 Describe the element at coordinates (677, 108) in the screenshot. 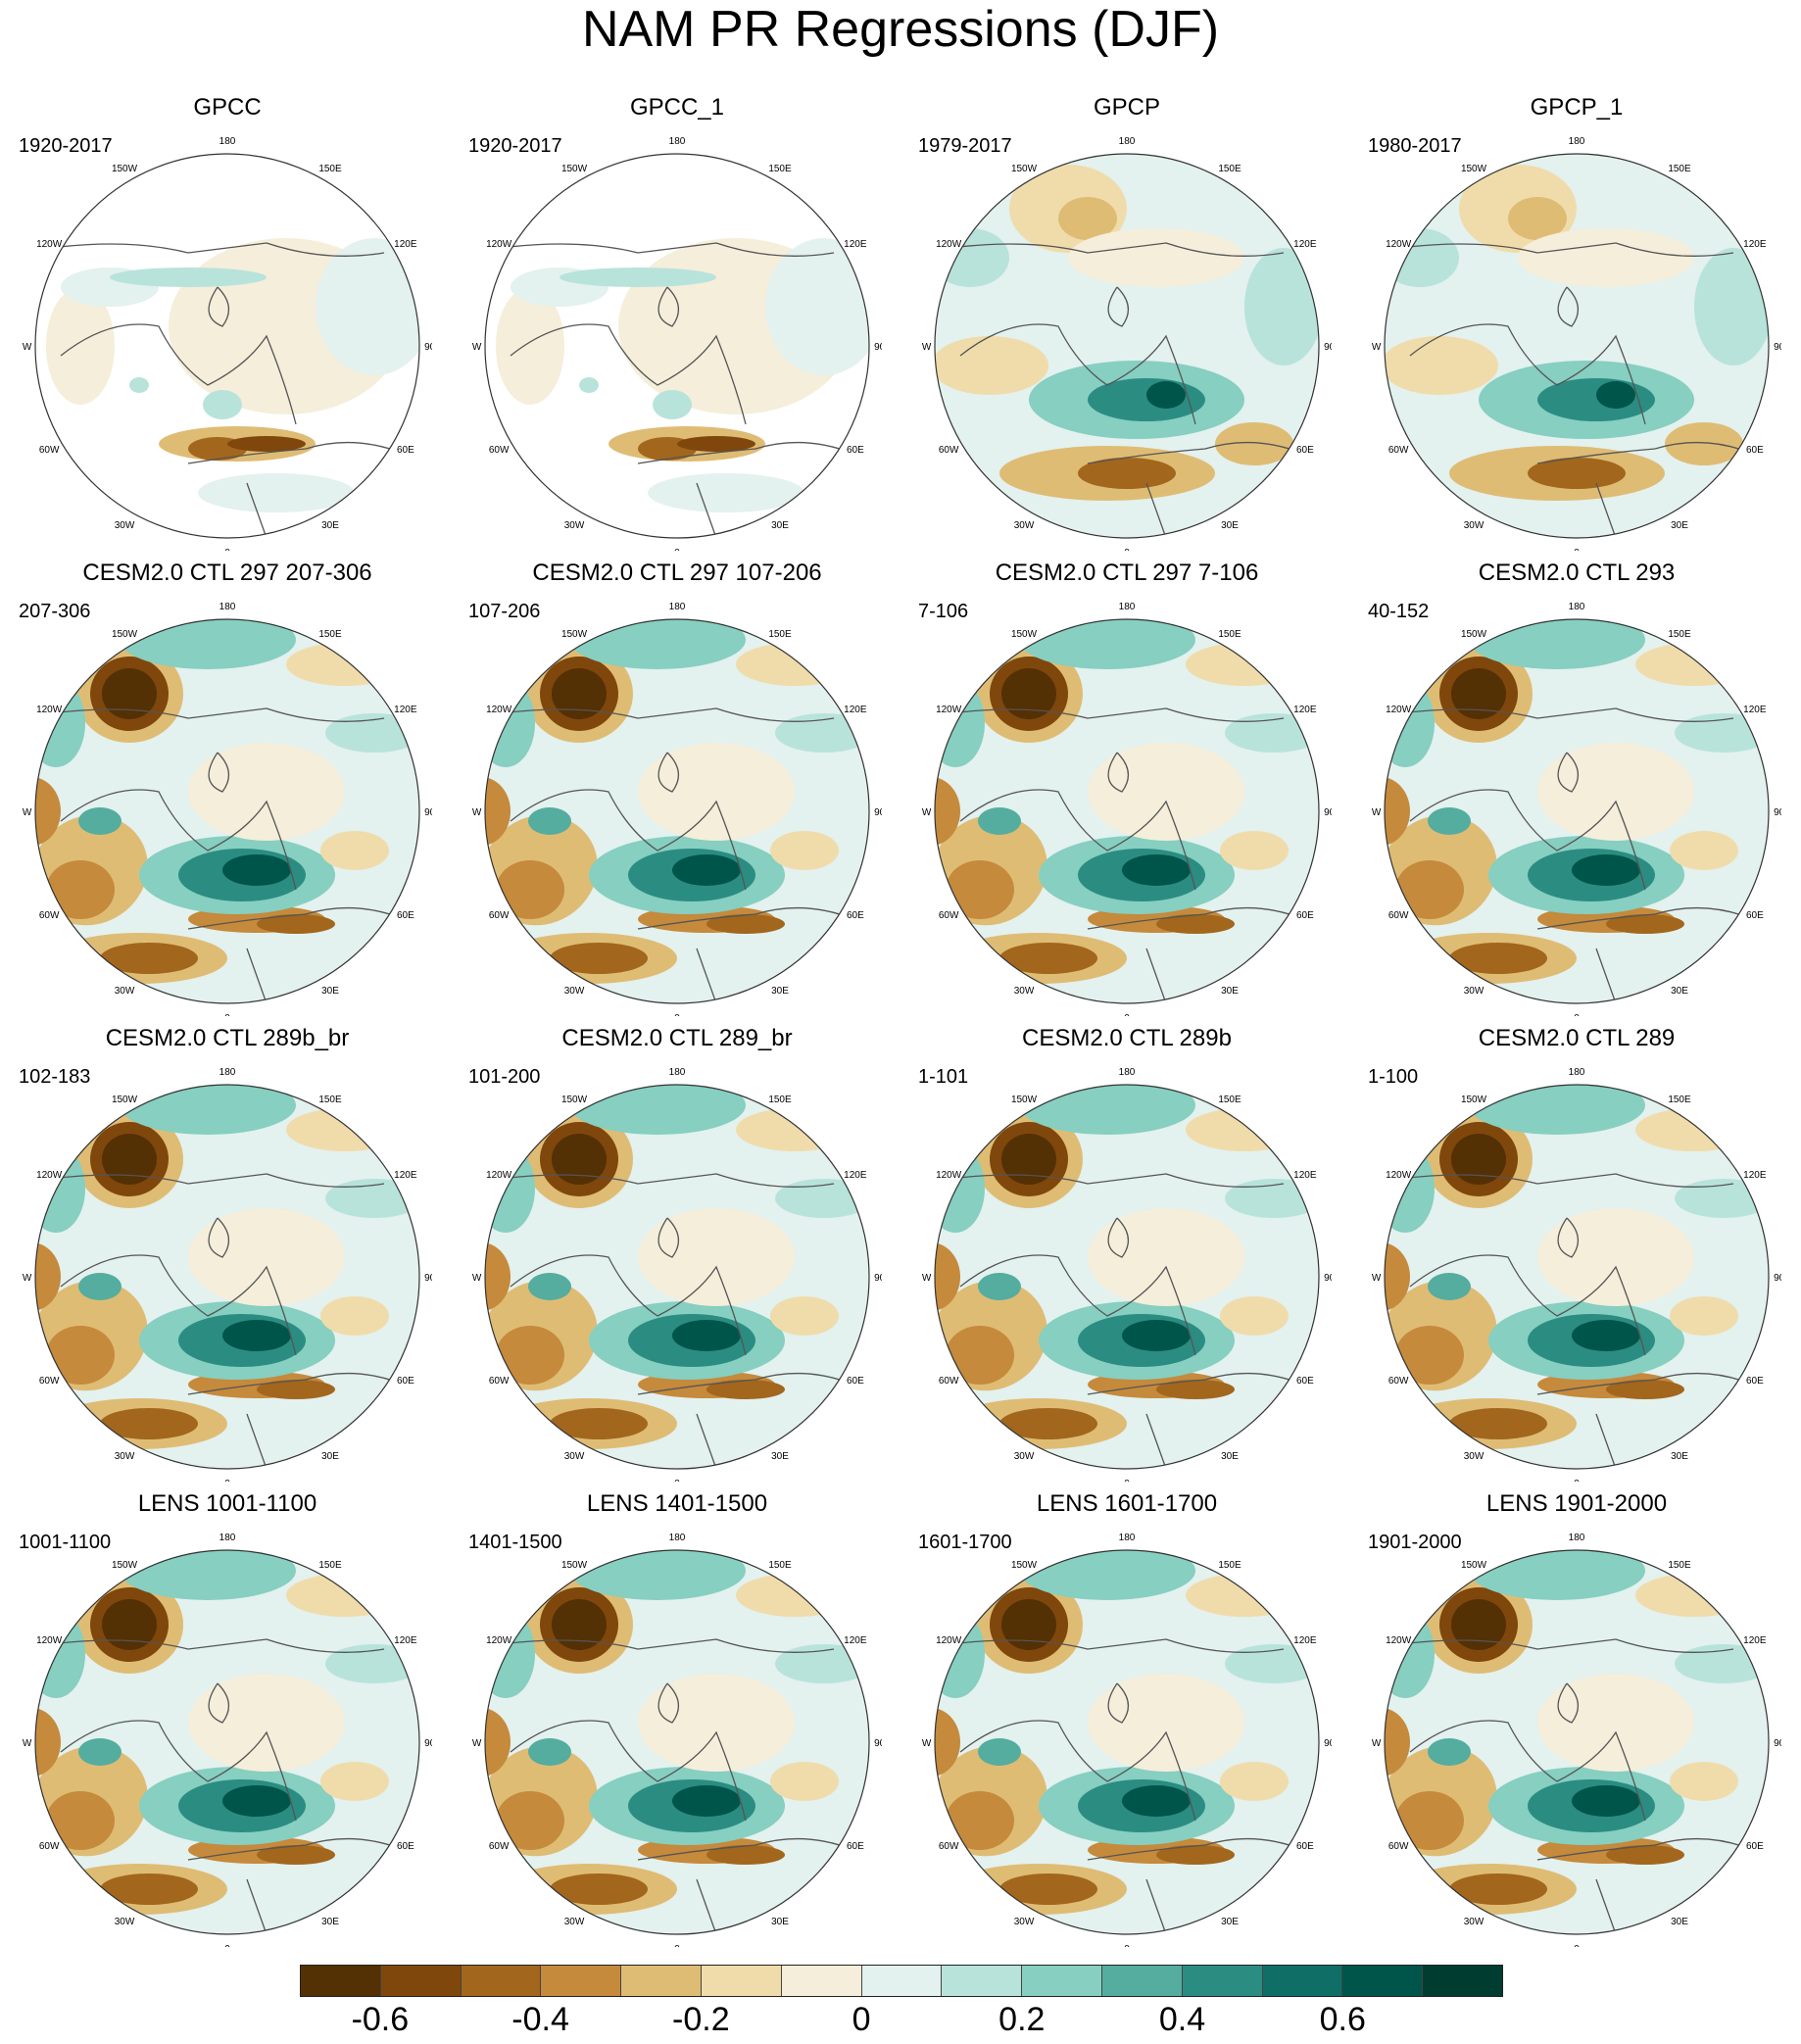

I see `panel-title: GPCC_1` at that location.